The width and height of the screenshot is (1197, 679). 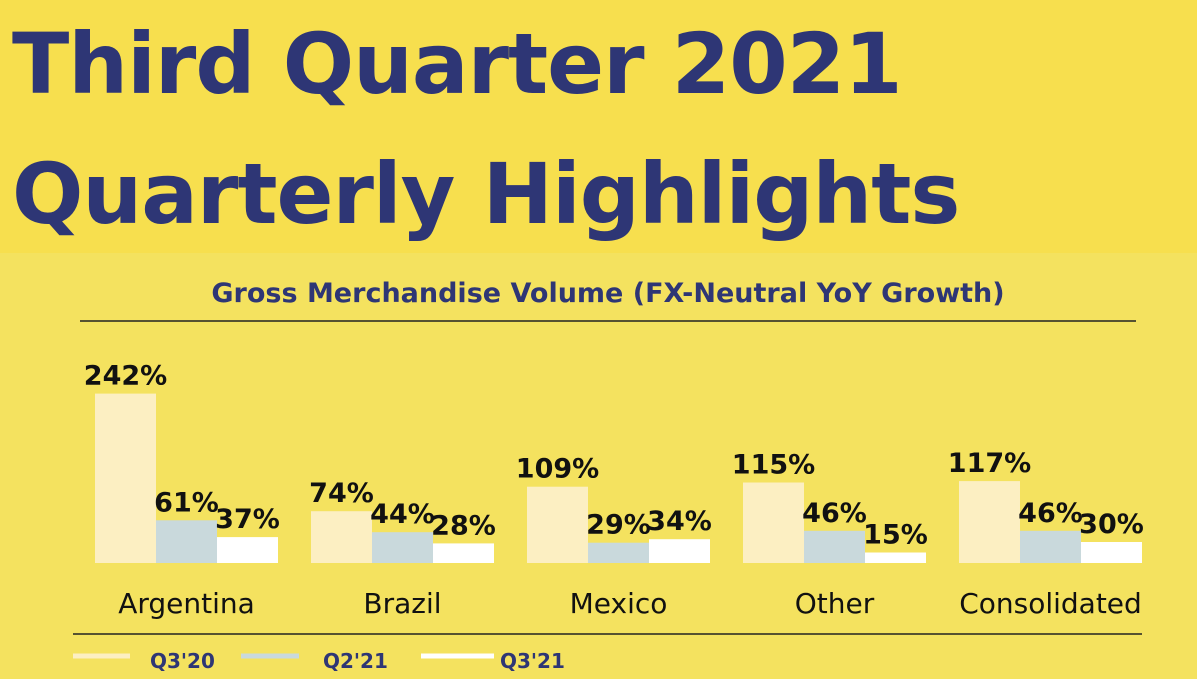 I want to click on legend-label-s0: Q3'20, so click(x=182, y=661).